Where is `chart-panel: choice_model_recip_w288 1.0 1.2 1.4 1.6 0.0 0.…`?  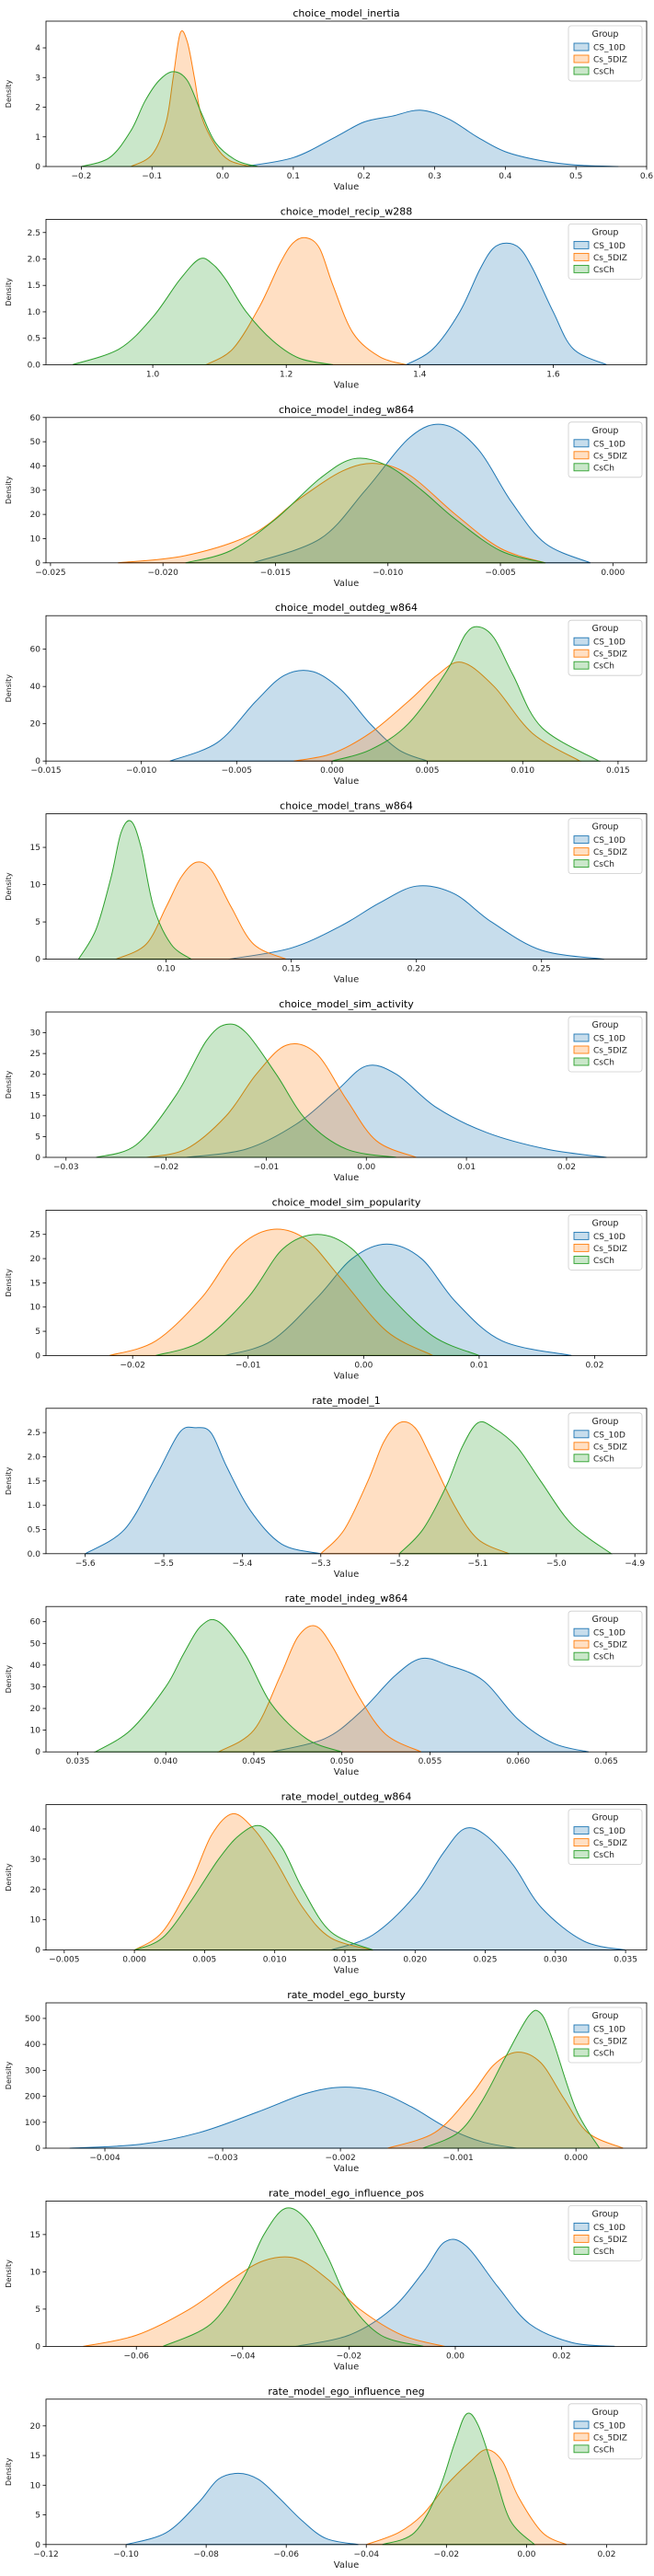
chart-panel: choice_model_recip_w288 1.0 1.2 1.4 1.6 0.0 0.… is located at coordinates (326, 297).